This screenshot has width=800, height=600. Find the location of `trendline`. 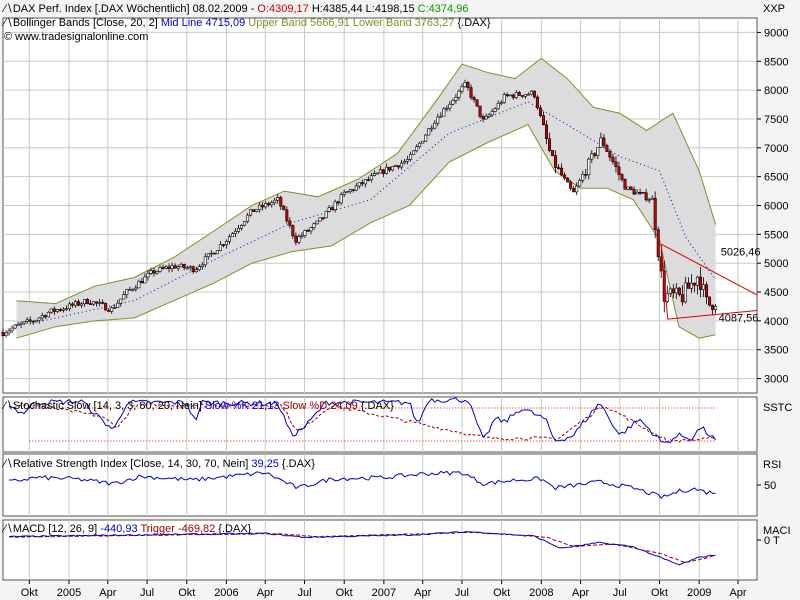

trendline is located at coordinates (709, 269).